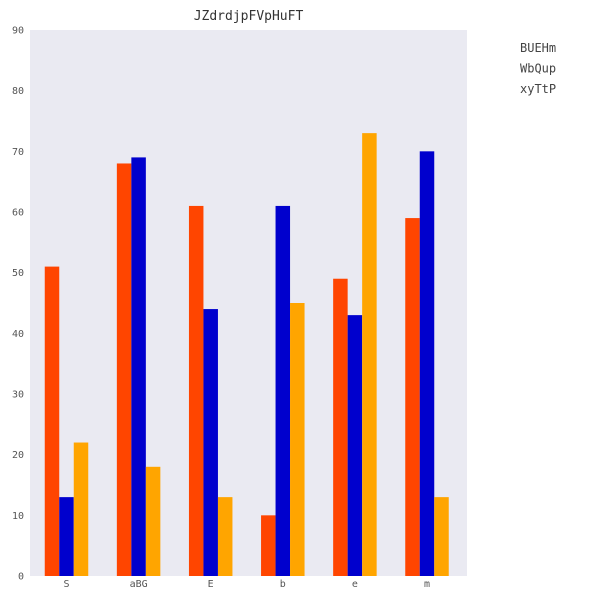  I want to click on bar-WbQup-e, so click(355, 445).